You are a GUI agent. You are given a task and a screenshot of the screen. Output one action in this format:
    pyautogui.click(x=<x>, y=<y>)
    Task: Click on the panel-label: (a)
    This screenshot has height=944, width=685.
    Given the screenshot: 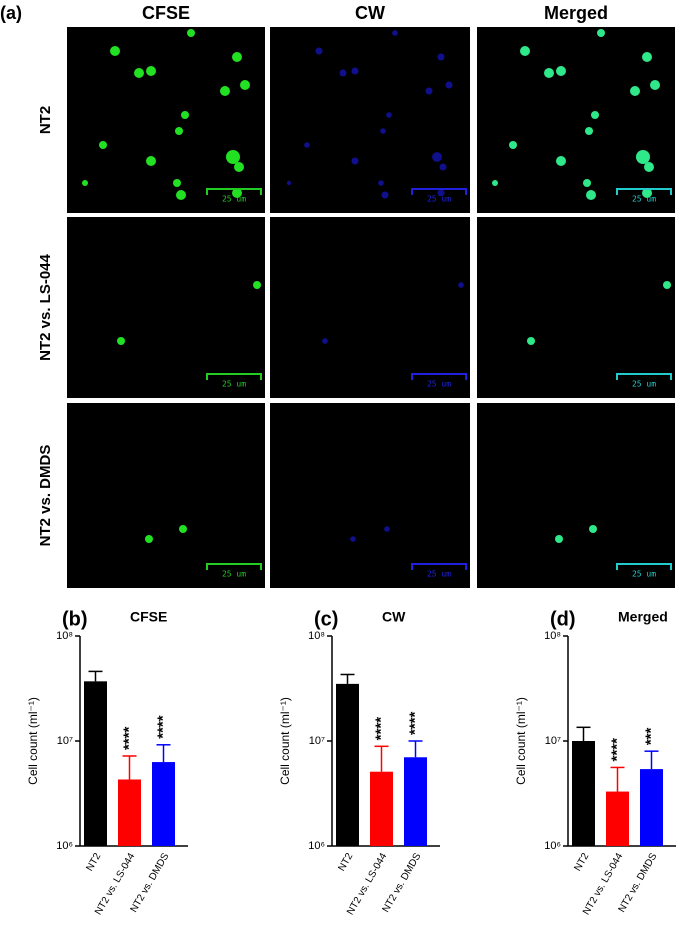 What is the action you would take?
    pyautogui.click(x=11, y=13)
    